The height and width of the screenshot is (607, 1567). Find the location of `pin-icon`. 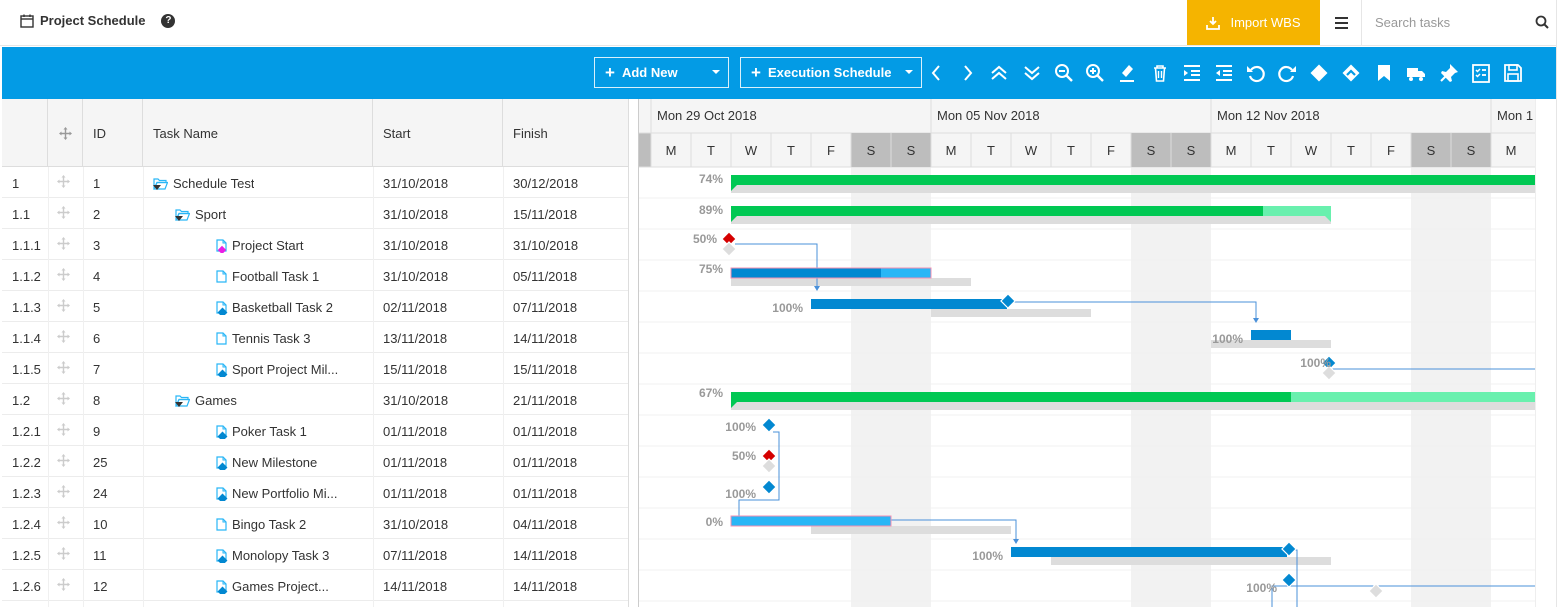

pin-icon is located at coordinates (1449, 73).